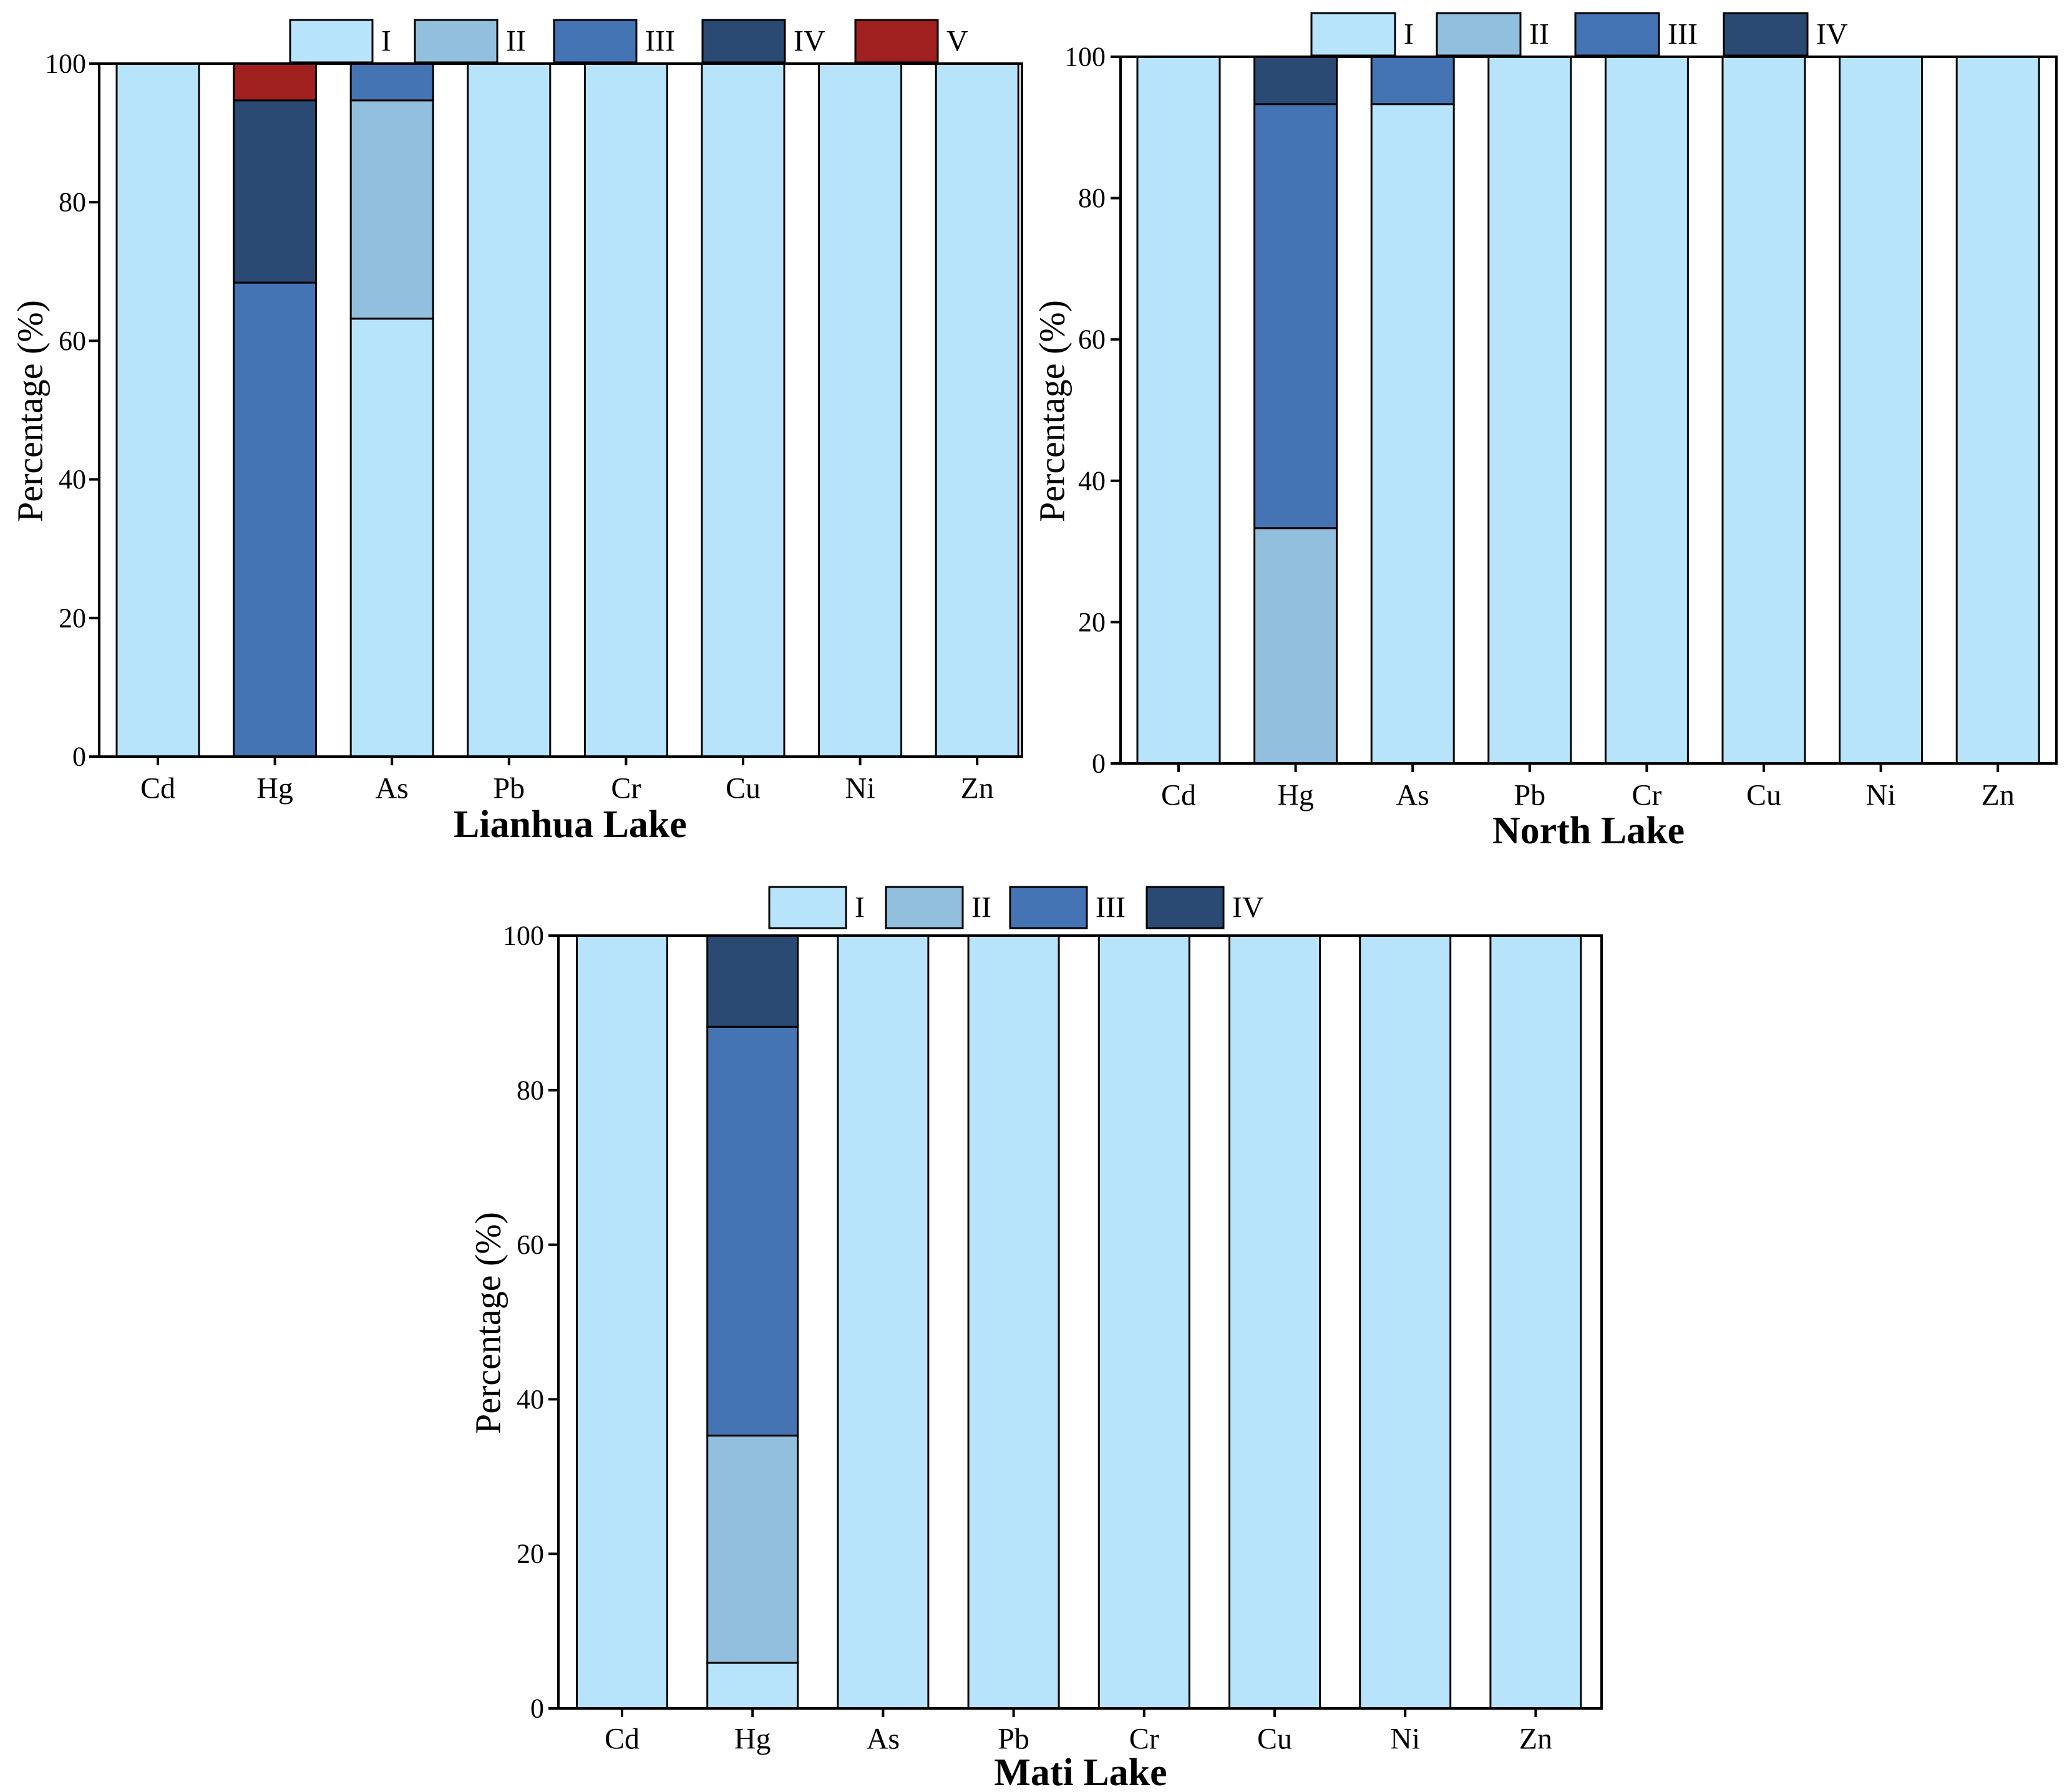 Image resolution: width=2072 pixels, height=1792 pixels. Describe the element at coordinates (1529, 795) in the screenshot. I see `x-tick-label: Pb` at that location.